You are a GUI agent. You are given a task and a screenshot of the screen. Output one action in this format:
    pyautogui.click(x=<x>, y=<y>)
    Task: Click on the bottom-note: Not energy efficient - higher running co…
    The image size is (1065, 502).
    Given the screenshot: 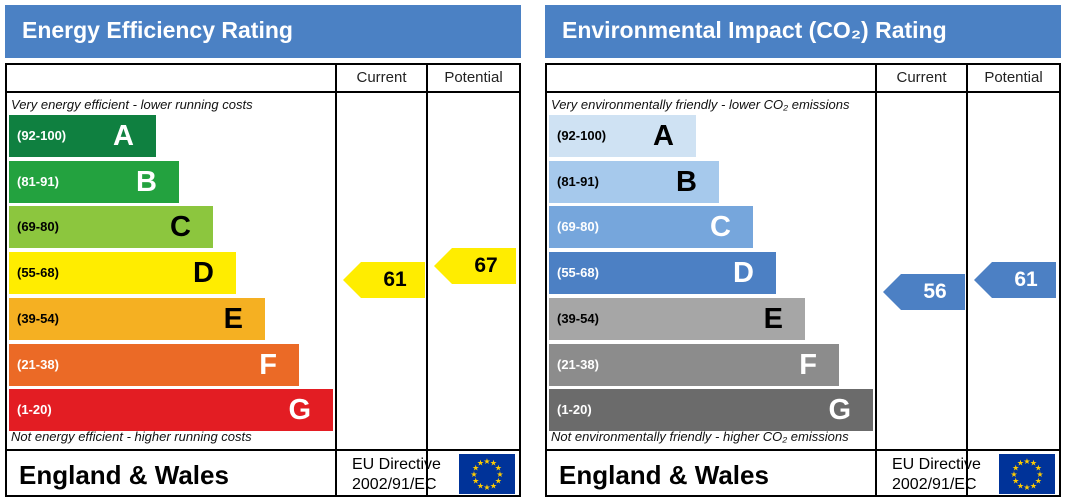 What is the action you would take?
    pyautogui.click(x=131, y=436)
    